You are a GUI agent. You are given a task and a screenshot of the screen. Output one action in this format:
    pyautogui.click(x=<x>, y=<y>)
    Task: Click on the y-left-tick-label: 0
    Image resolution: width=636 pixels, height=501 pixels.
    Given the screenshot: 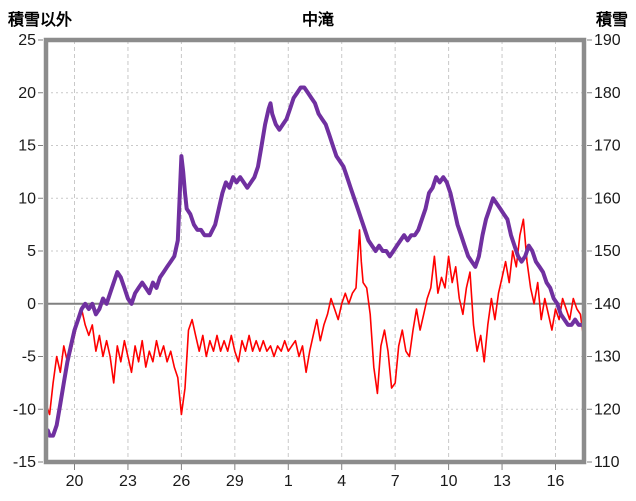 What is the action you would take?
    pyautogui.click(x=31, y=304)
    